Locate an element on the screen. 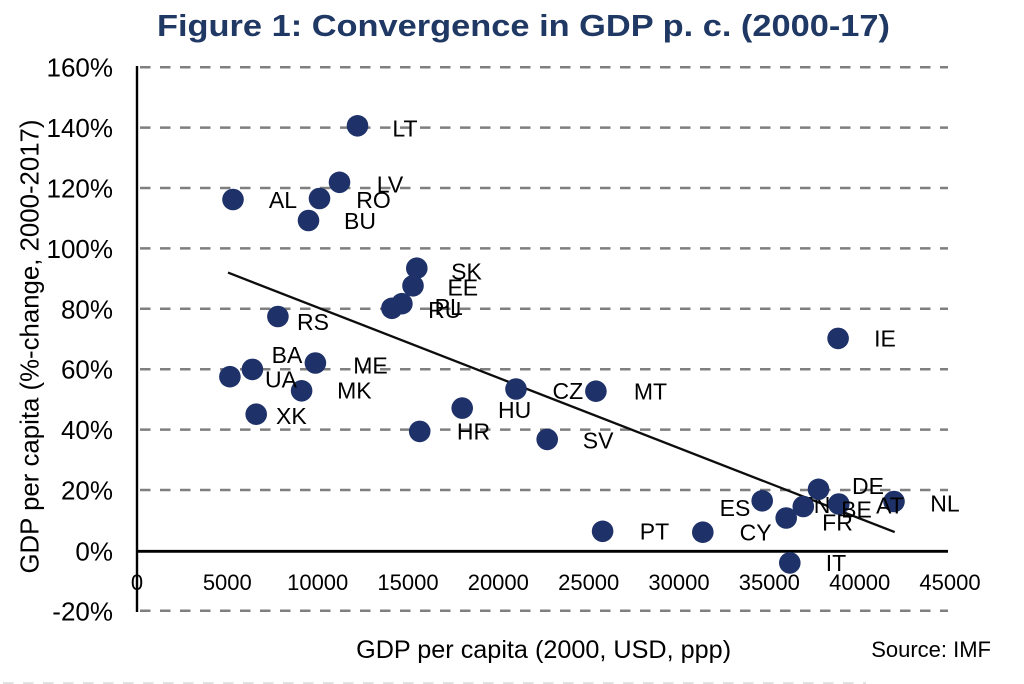 The height and width of the screenshot is (684, 1024). svg-text: 40000 is located at coordinates (859, 582).